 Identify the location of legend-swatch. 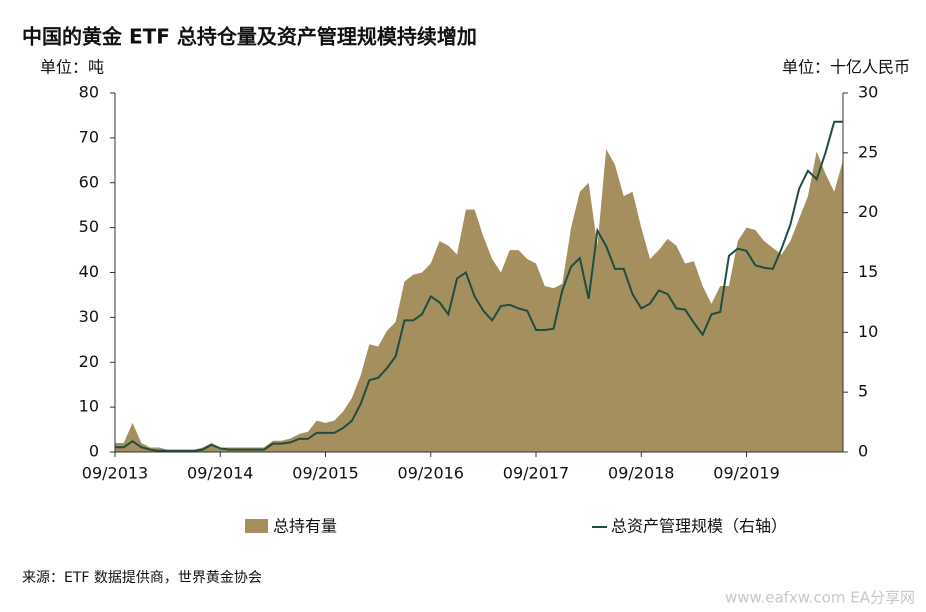
(256, 526).